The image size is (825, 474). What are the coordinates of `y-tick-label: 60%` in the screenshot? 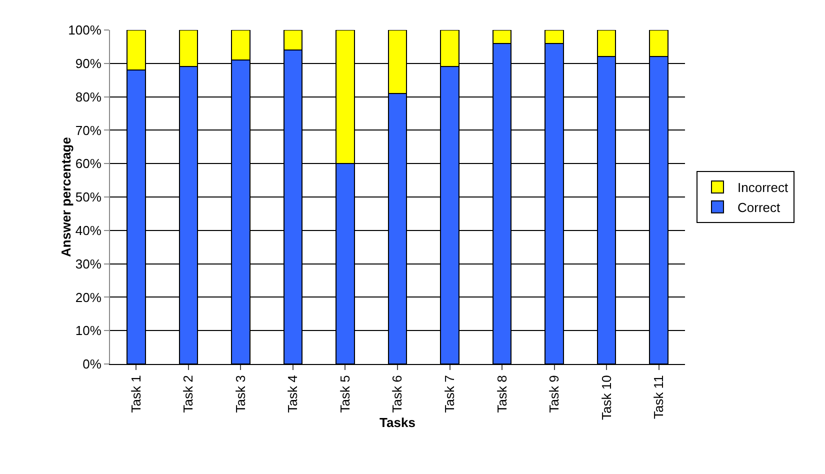 It's located at (88, 164).